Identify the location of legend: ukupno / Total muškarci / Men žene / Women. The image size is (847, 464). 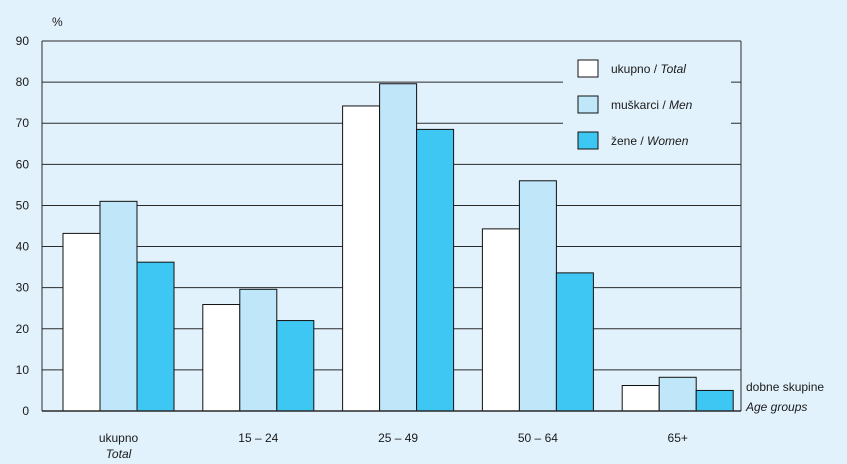
(647, 105).